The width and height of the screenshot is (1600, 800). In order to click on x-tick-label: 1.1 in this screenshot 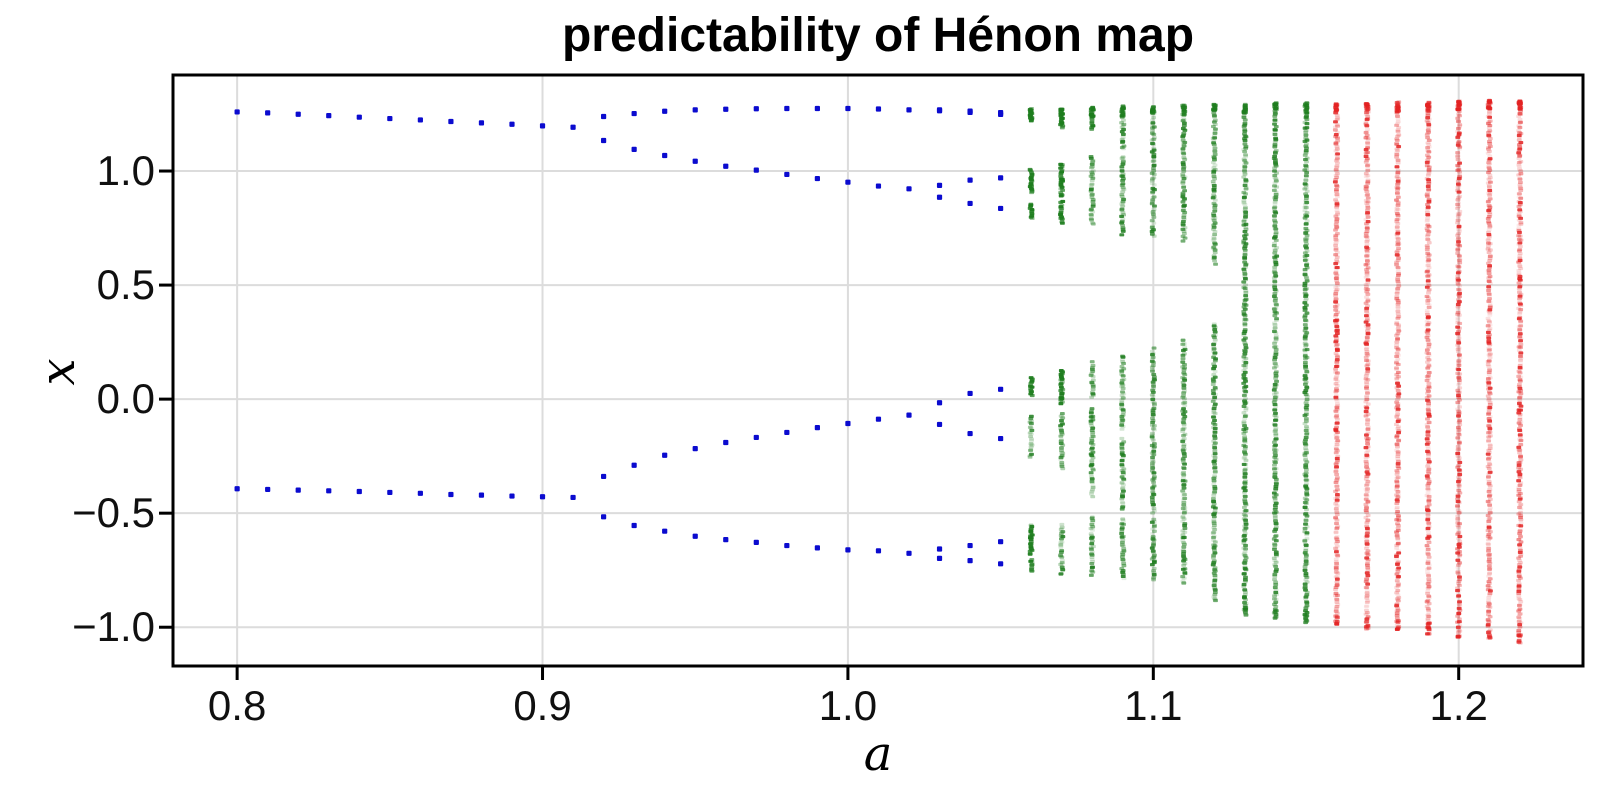, I will do `click(1153, 705)`.